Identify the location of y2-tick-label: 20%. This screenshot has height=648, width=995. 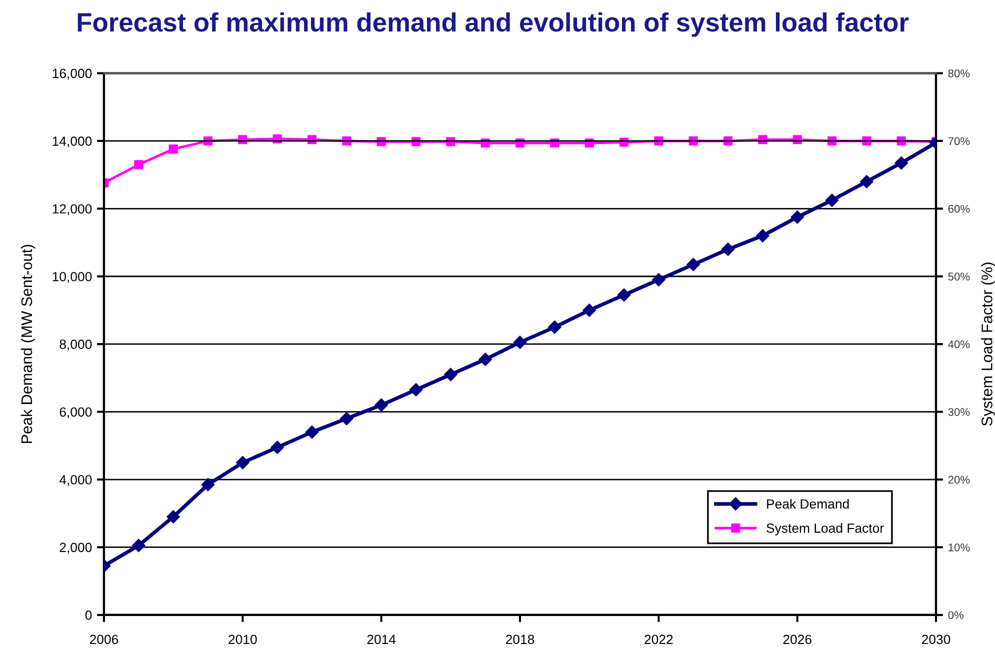
(959, 480).